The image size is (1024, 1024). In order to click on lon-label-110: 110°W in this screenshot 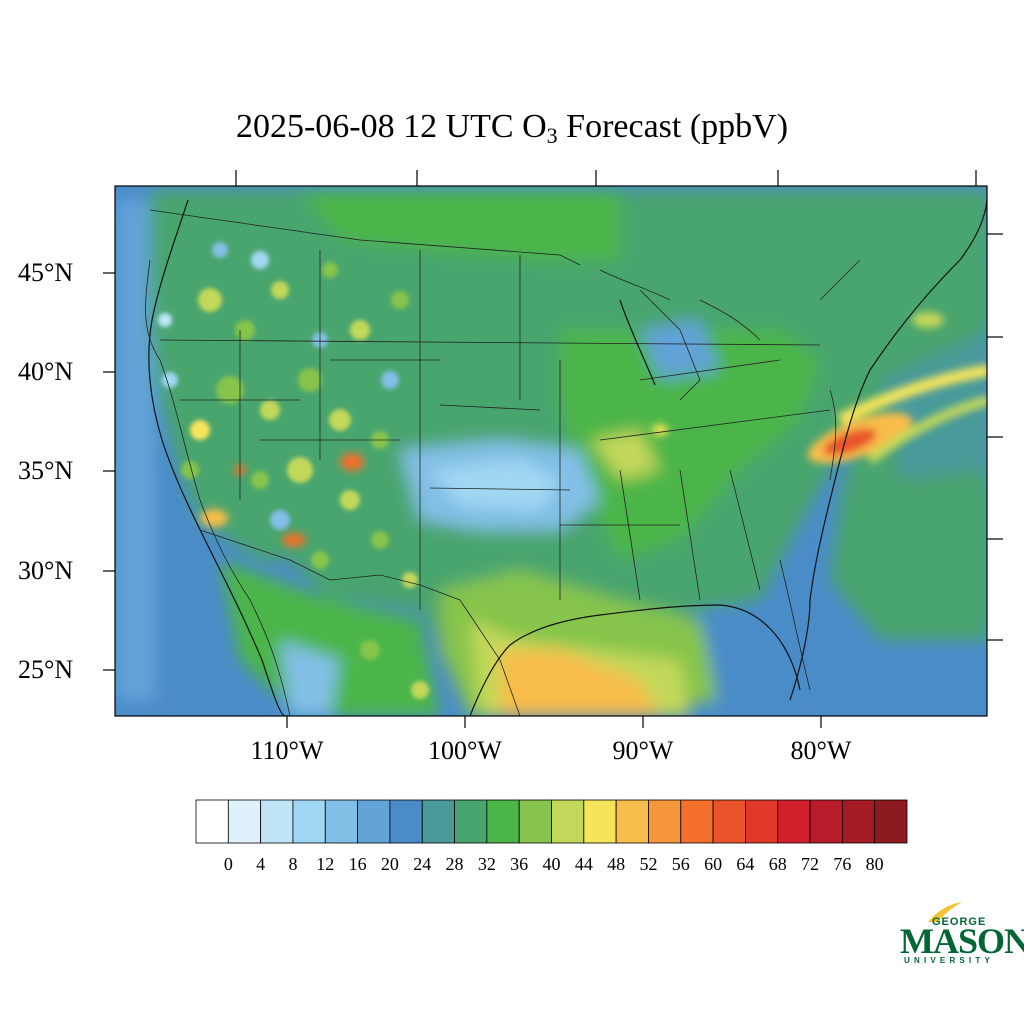, I will do `click(287, 750)`.